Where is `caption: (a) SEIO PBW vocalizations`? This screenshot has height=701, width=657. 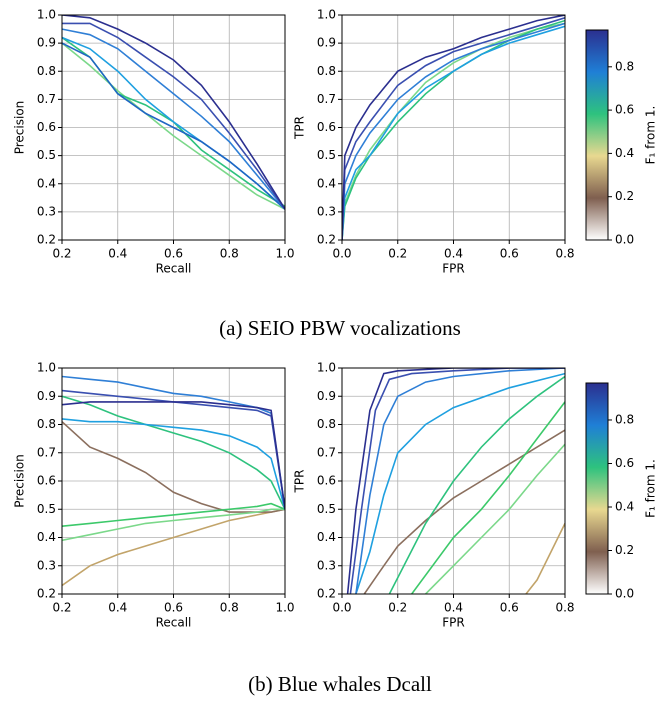 caption: (a) SEIO PBW vocalizations is located at coordinates (340, 328).